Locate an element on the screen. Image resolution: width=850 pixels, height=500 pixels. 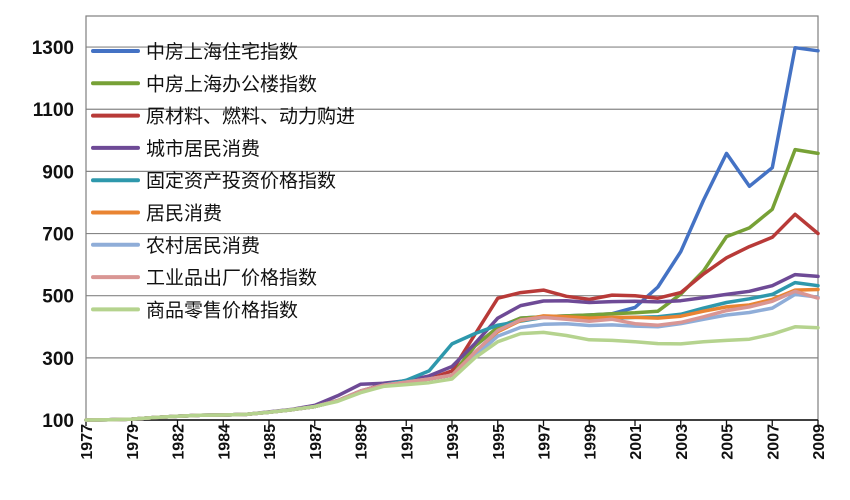
legend-label-8: 商品零售价格指数 is located at coordinates (222, 310).